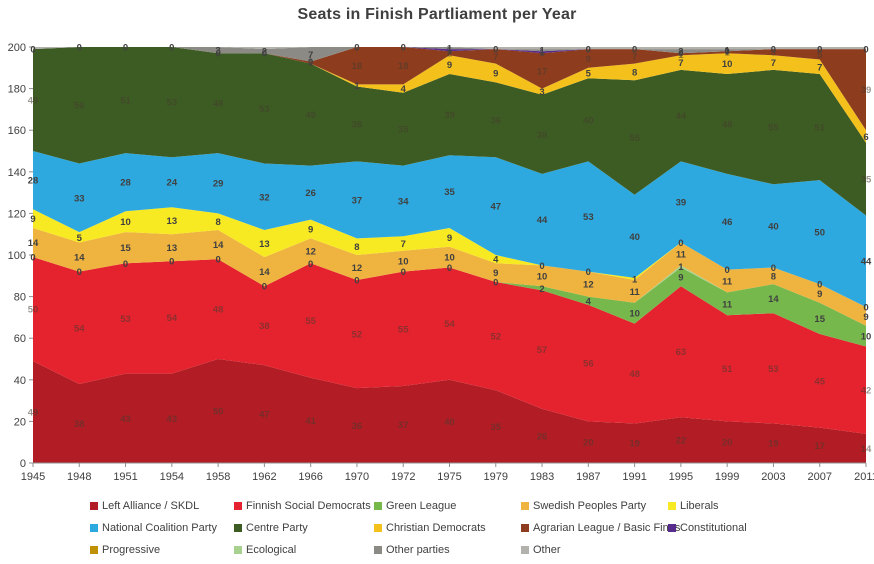 The height and width of the screenshot is (564, 874). What do you see at coordinates (727, 304) in the screenshot?
I see `data-label-green_league: 11` at bounding box center [727, 304].